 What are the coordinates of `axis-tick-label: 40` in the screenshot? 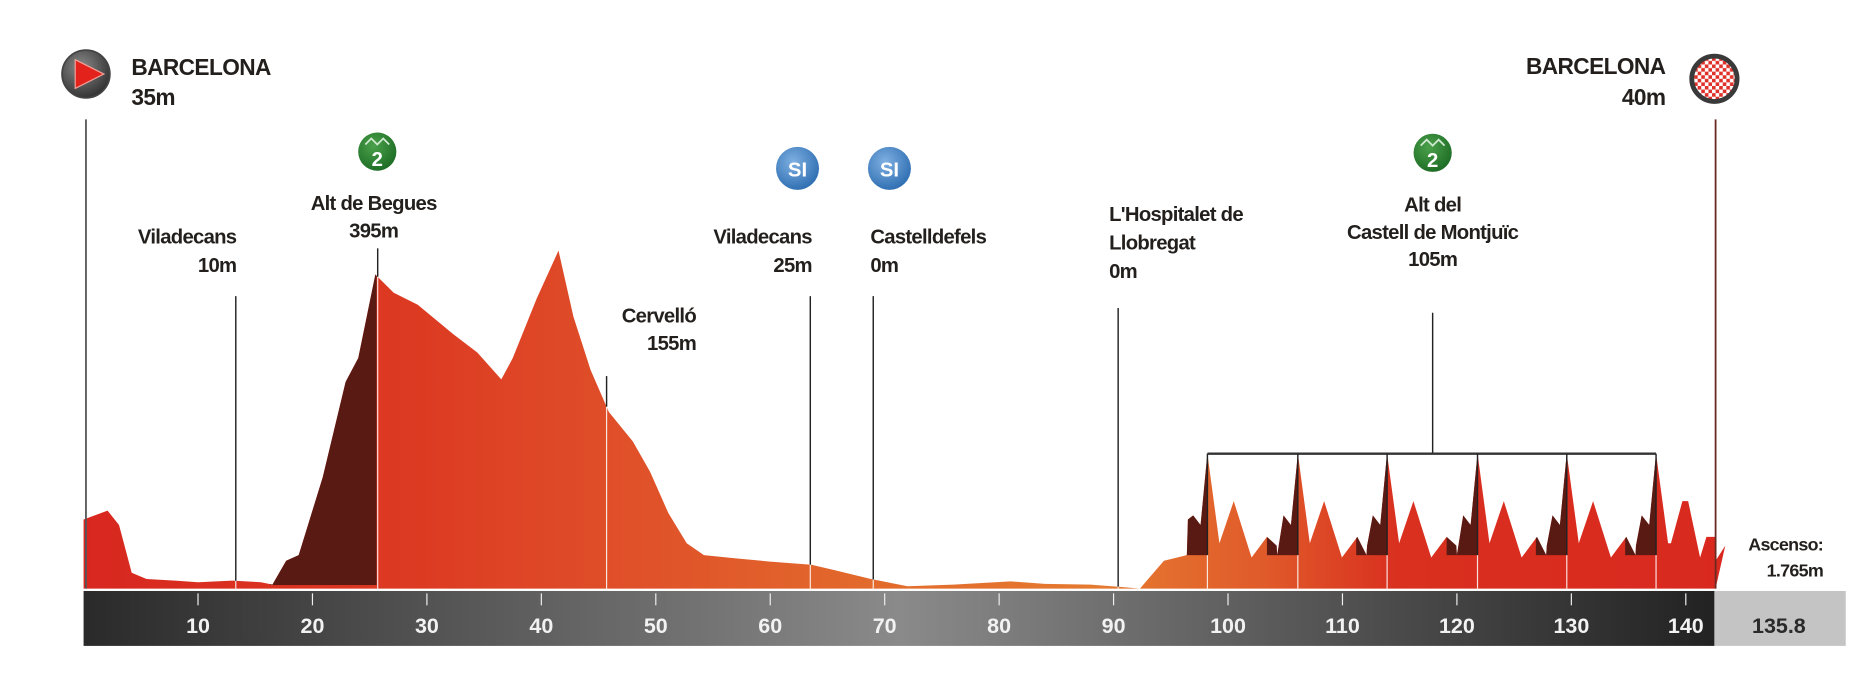 It's located at (541, 626).